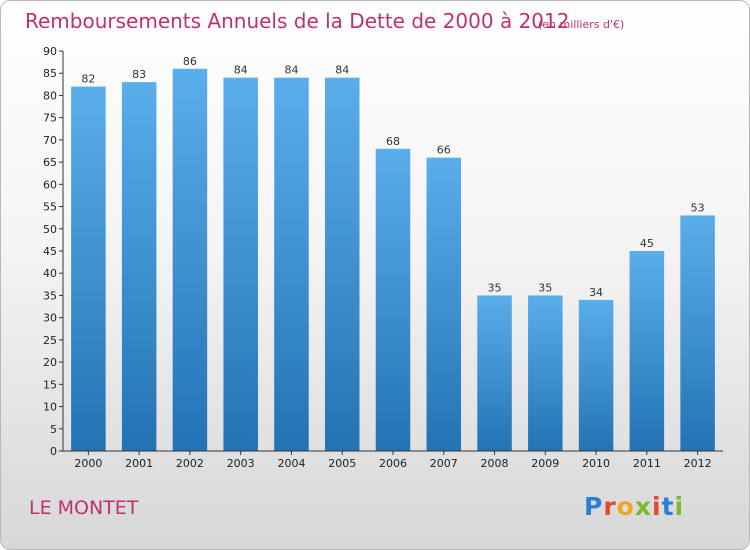 Image resolution: width=750 pixels, height=550 pixels. I want to click on bar-2003, so click(240, 264).